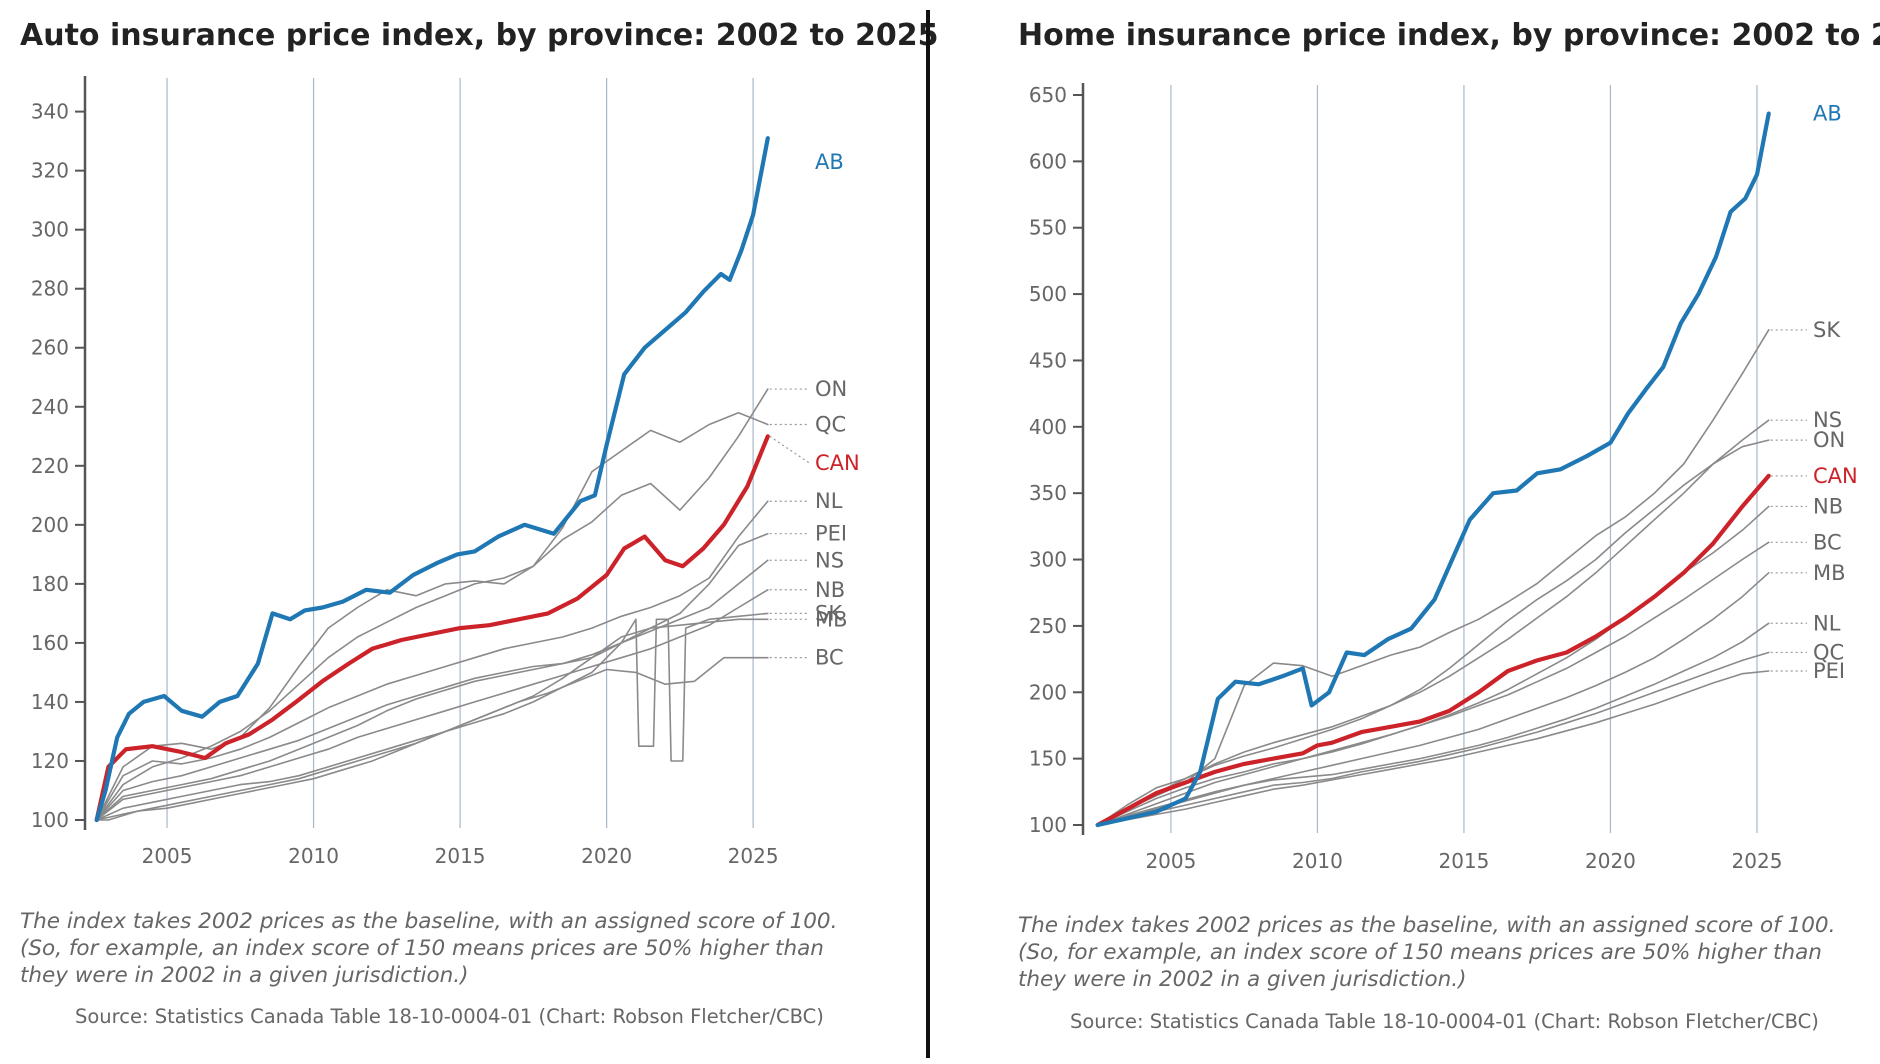 The image size is (1880, 1064). I want to click on auto-series-label-sk: SK, so click(829, 613).